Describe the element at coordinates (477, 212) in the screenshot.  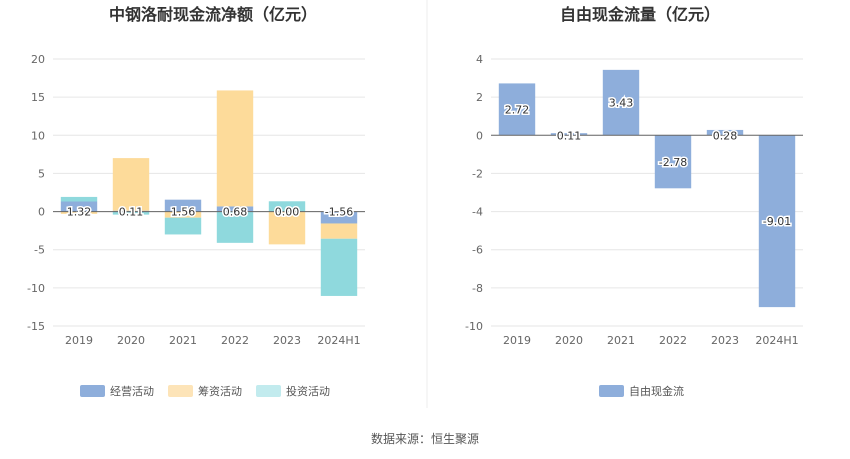
I see `y-tick-label: -4` at that location.